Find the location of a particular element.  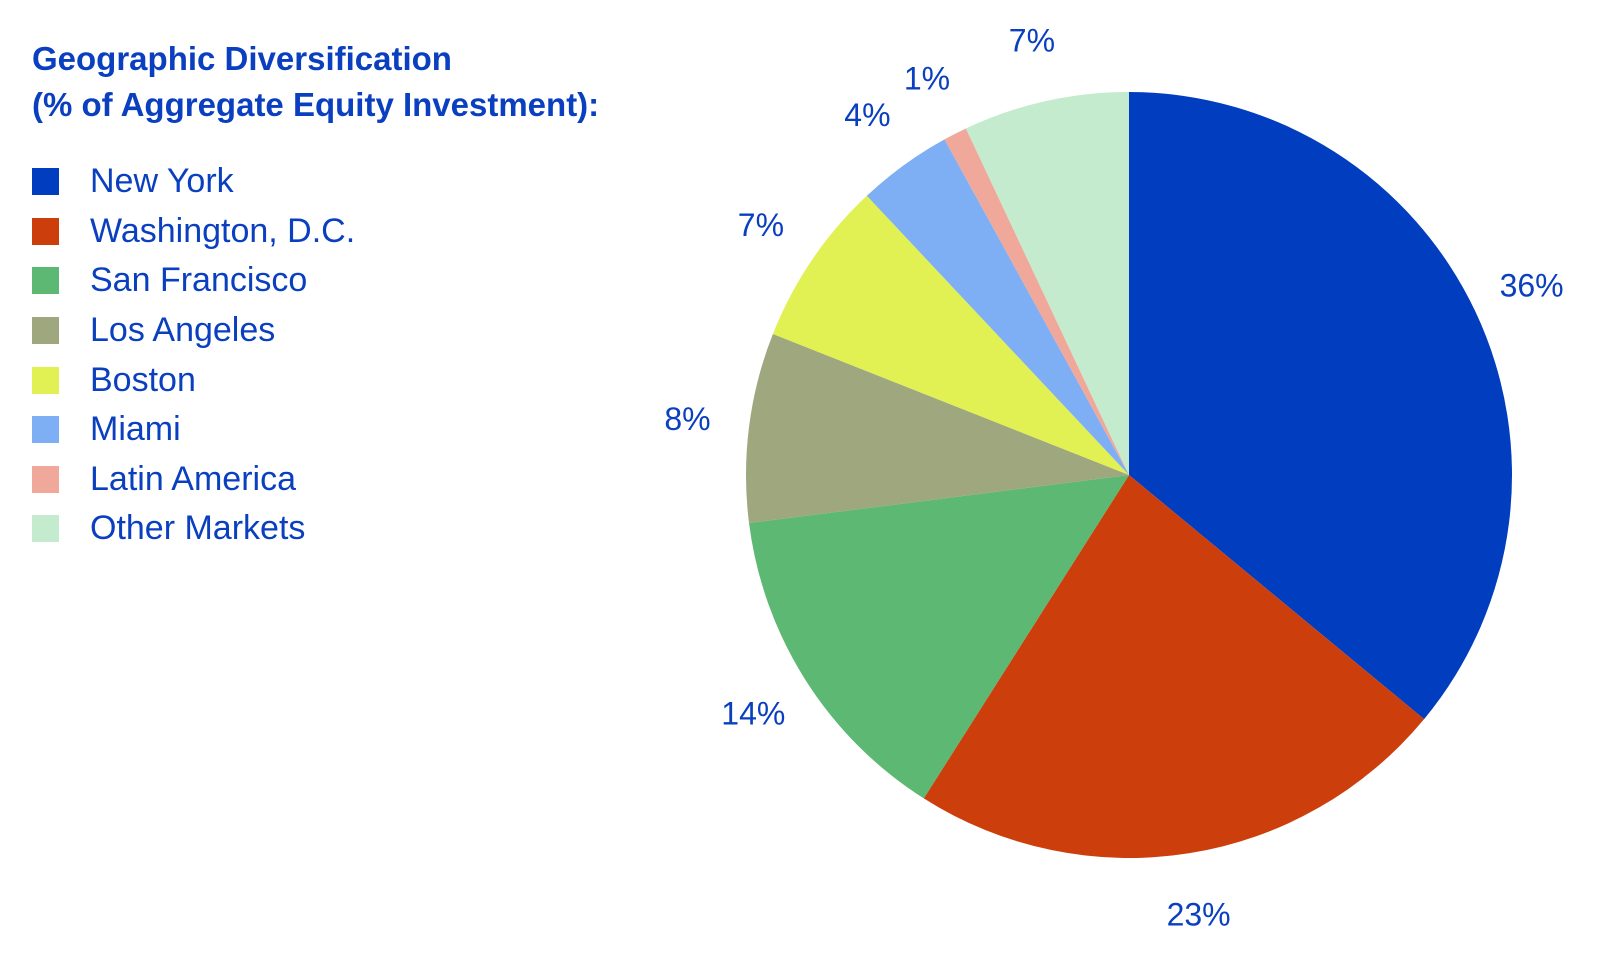

legend-item-boston: Boston is located at coordinates (193, 380).